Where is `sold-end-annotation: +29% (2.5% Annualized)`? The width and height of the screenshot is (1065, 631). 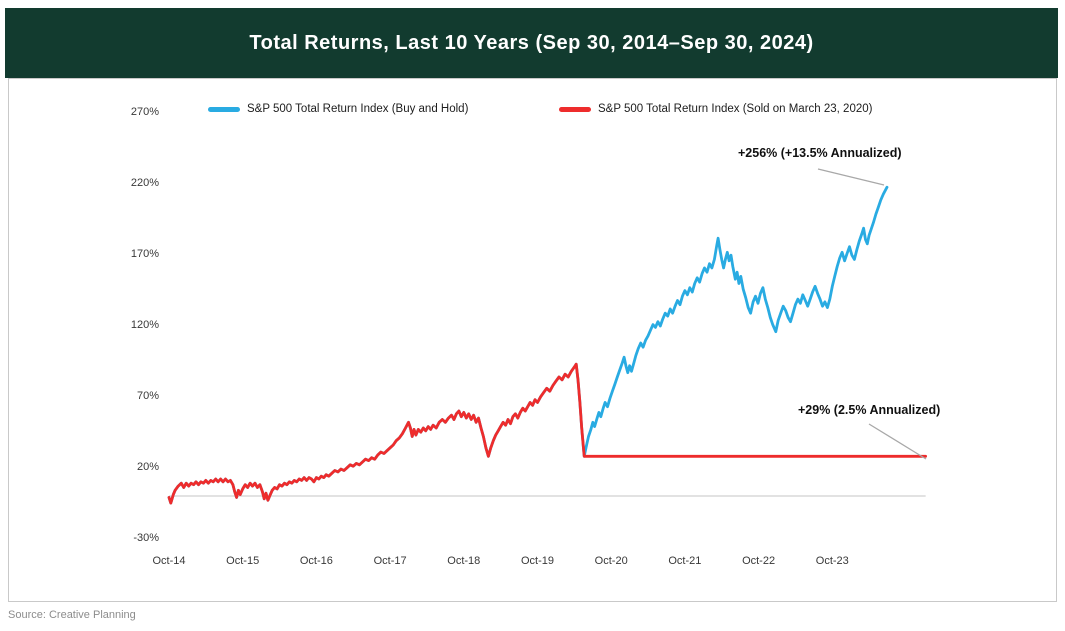 sold-end-annotation: +29% (2.5% Annualized) is located at coordinates (869, 410).